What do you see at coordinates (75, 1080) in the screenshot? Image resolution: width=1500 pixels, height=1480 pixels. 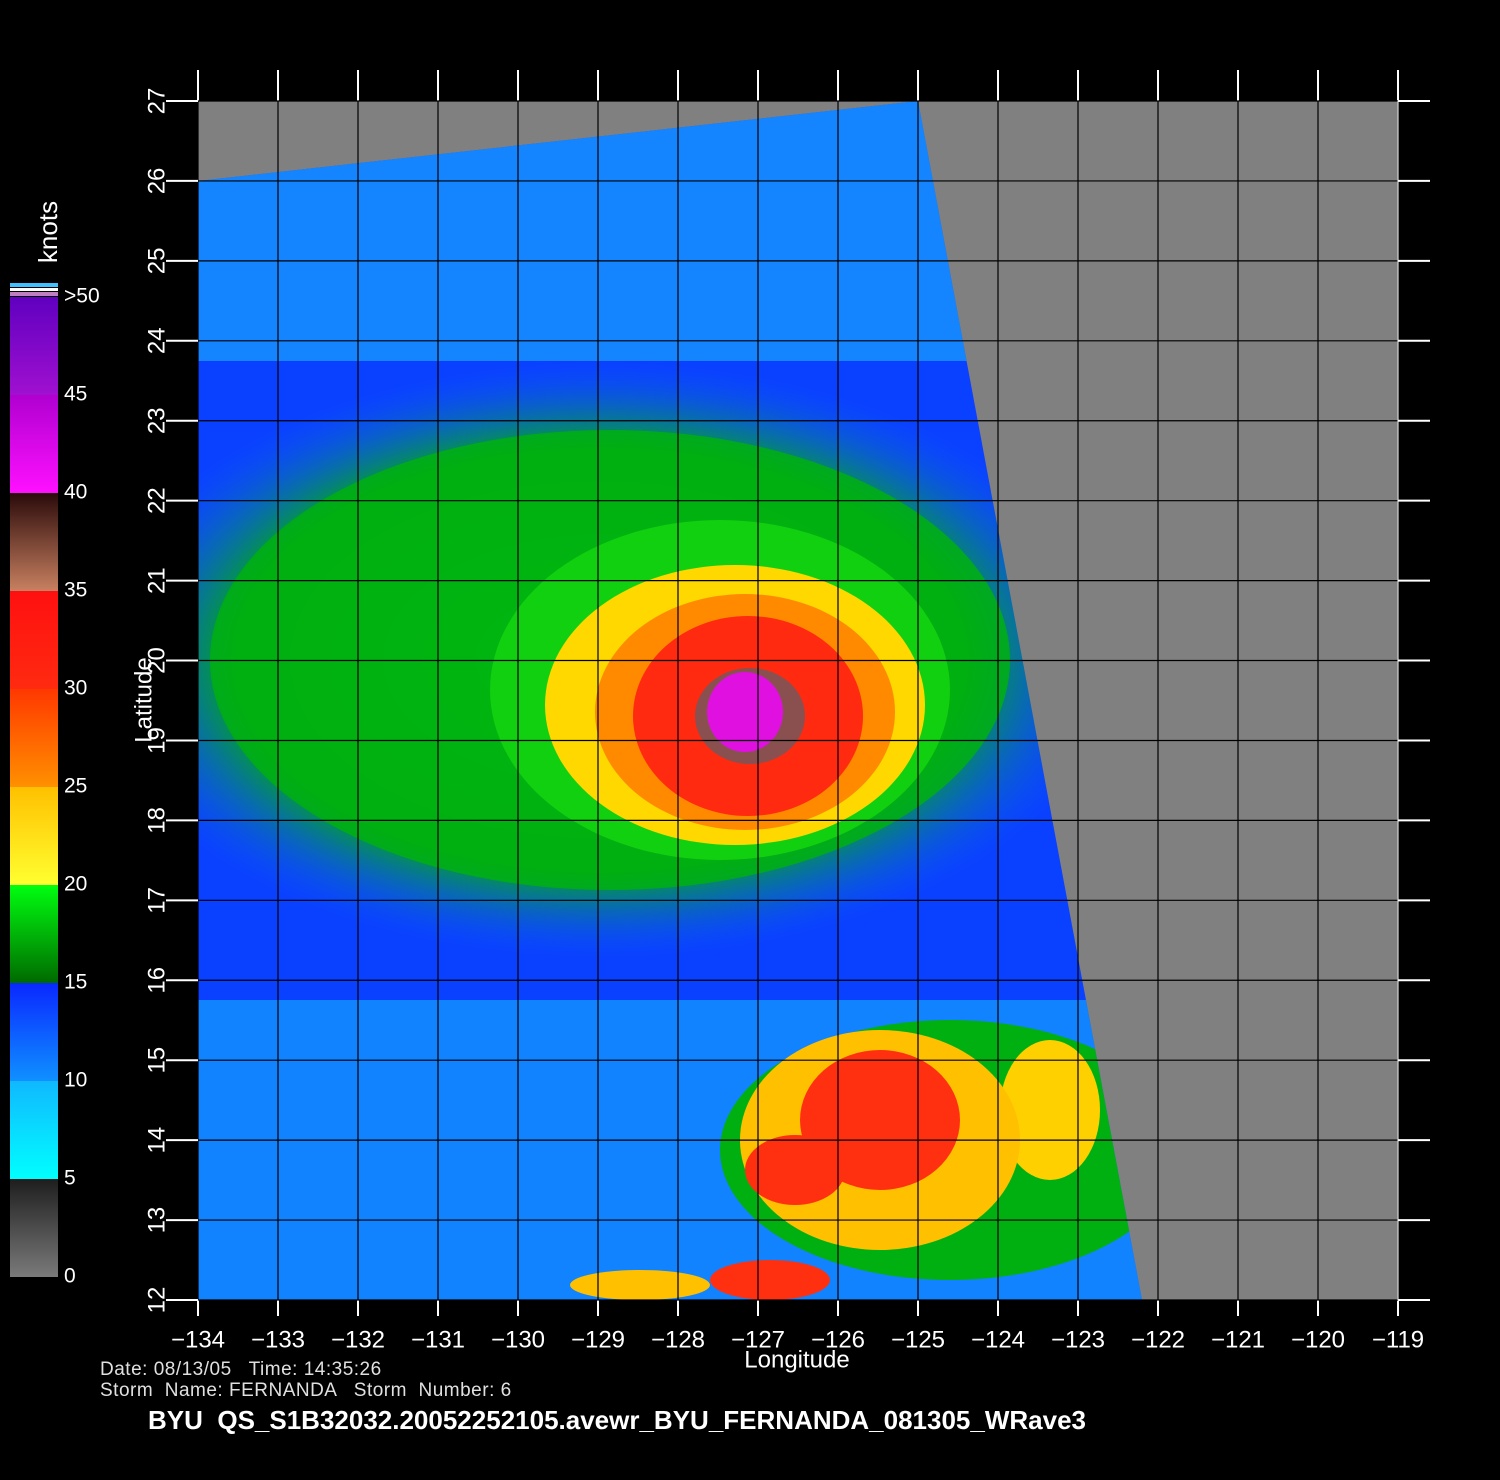 I see `colorbar-tick-label: 10` at bounding box center [75, 1080].